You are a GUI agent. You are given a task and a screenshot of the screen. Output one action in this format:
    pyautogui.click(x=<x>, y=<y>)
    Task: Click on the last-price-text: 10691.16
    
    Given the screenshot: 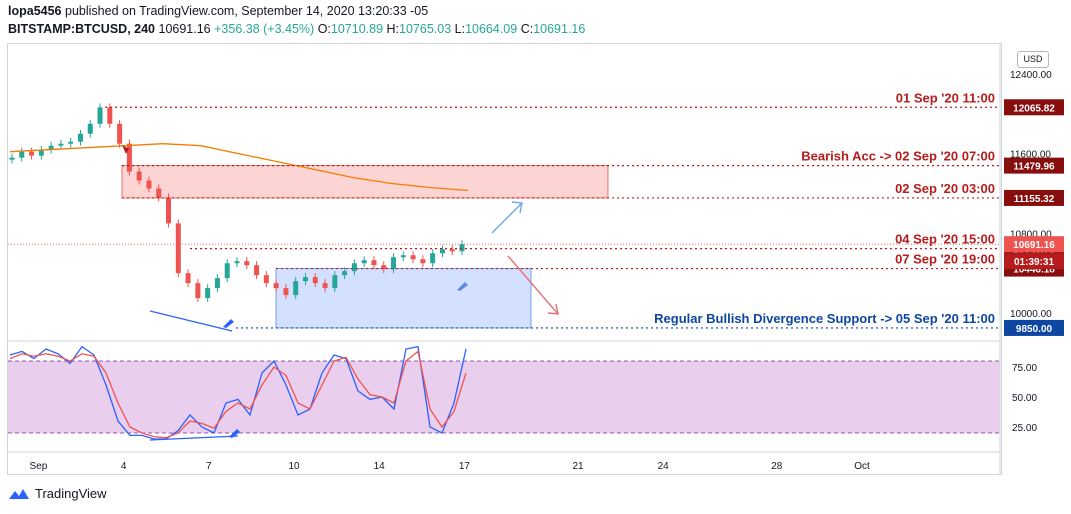 What is the action you would take?
    pyautogui.click(x=1034, y=245)
    